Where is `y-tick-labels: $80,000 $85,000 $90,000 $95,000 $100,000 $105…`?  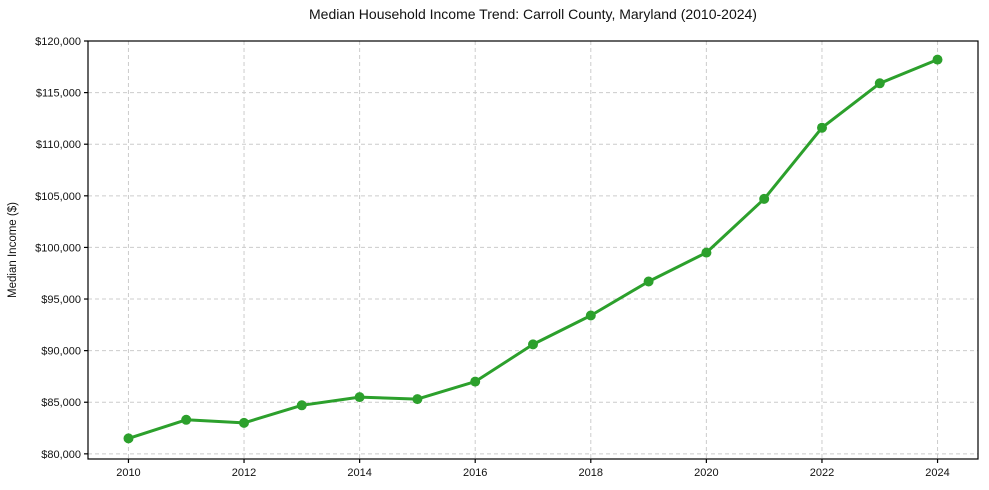
y-tick-labels: $80,000 $85,000 $90,000 $95,000 $100,000 $105… is located at coordinates (58, 248).